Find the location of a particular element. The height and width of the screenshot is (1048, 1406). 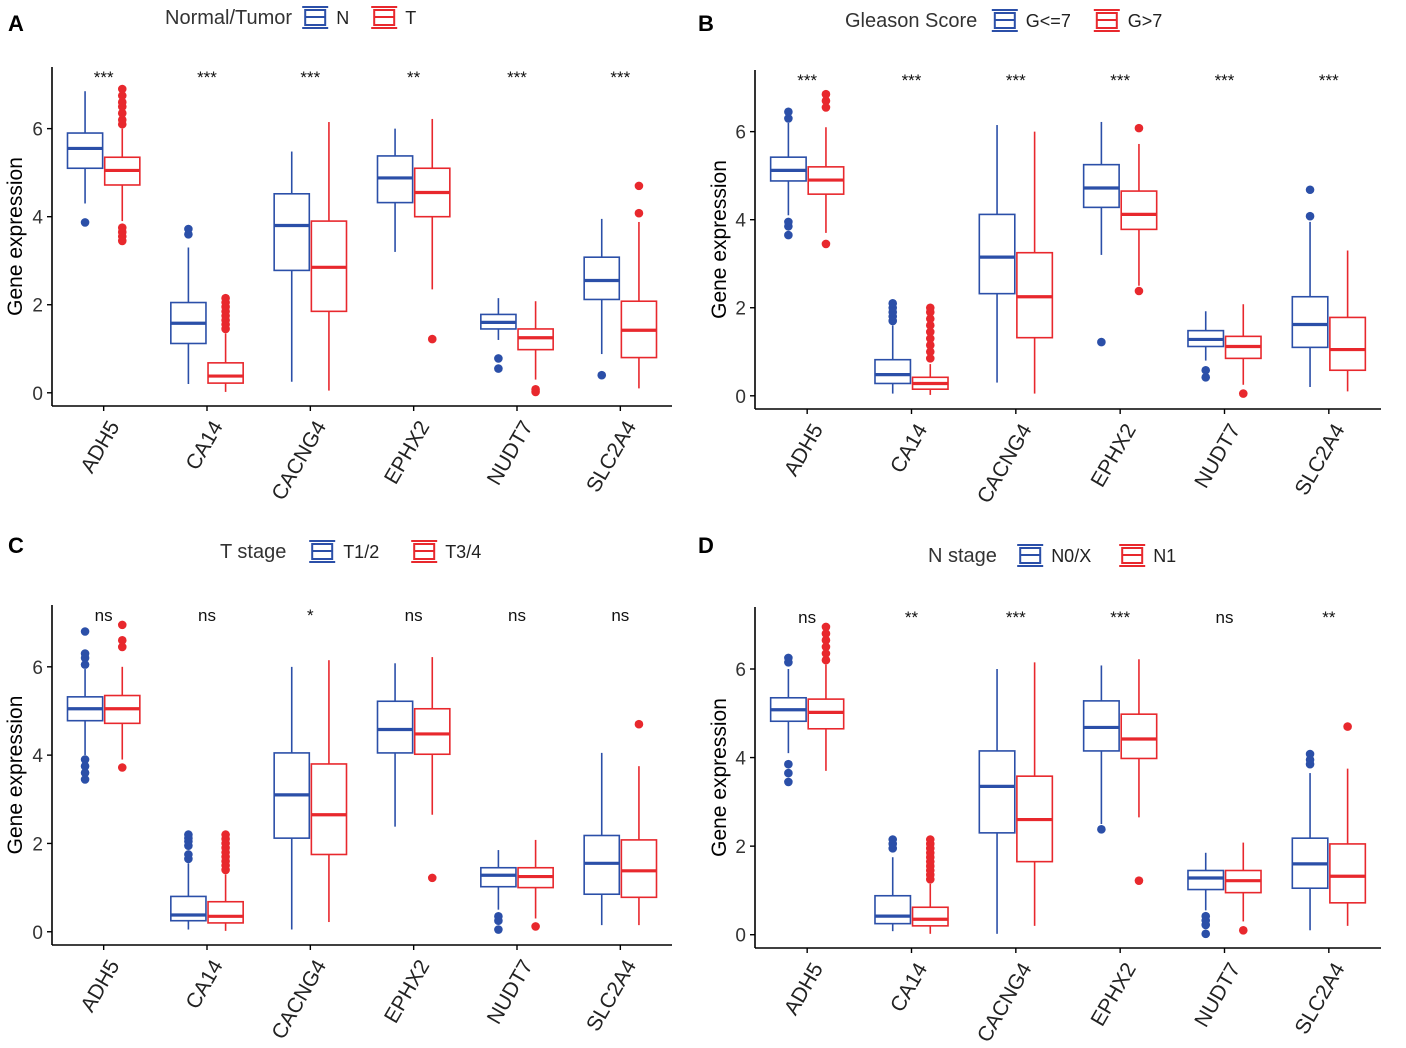

x-tick-label: CA14 is located at coordinates (205, 984).